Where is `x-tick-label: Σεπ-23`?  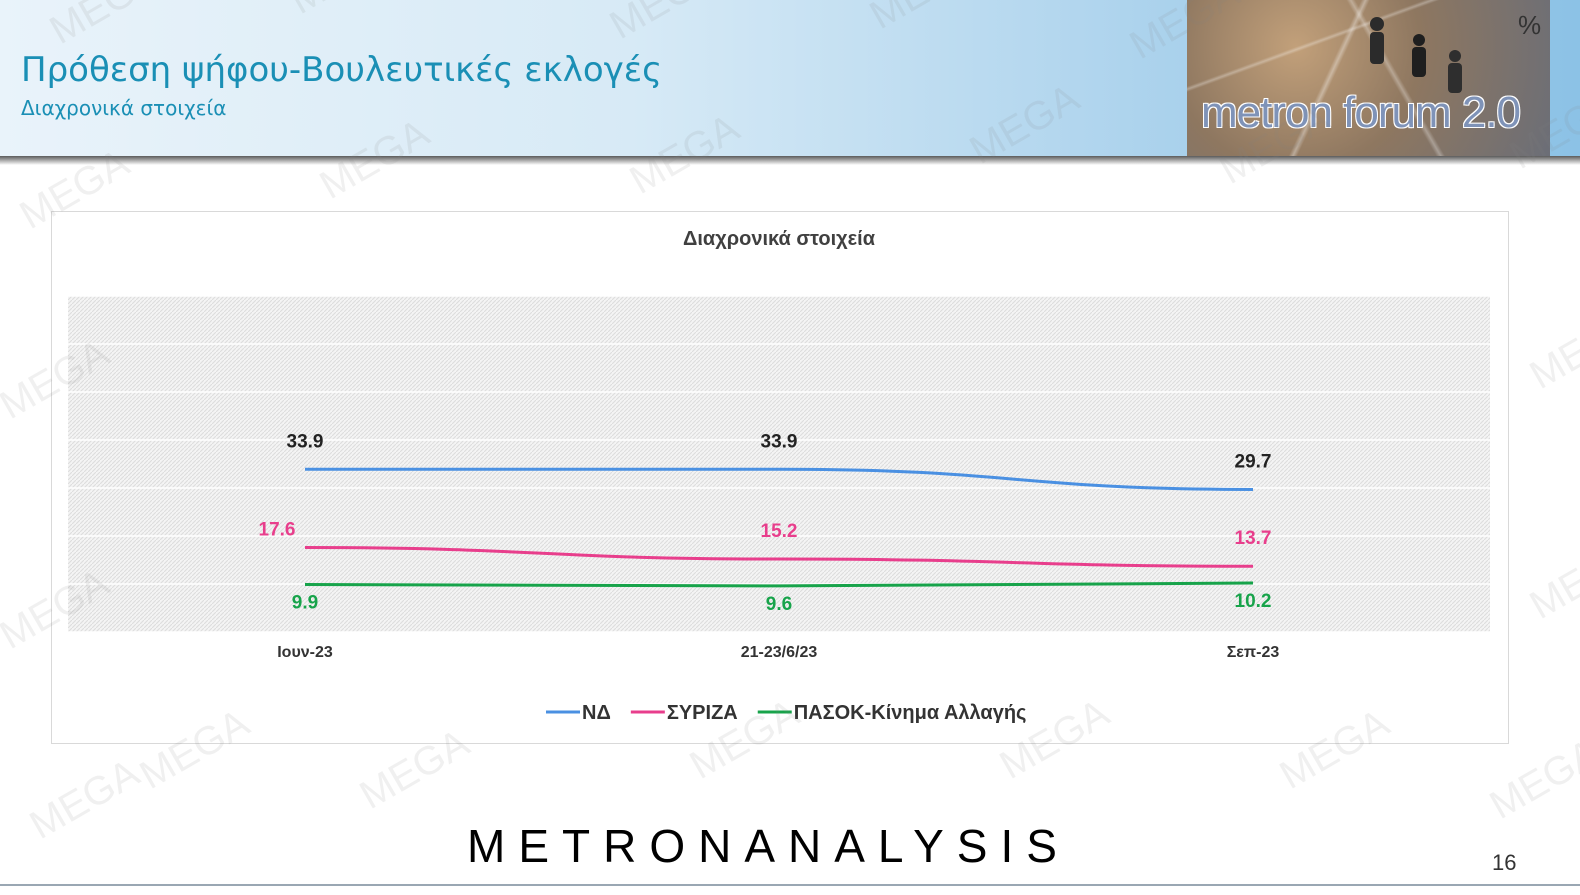 x-tick-label: Σεπ-23 is located at coordinates (1253, 652).